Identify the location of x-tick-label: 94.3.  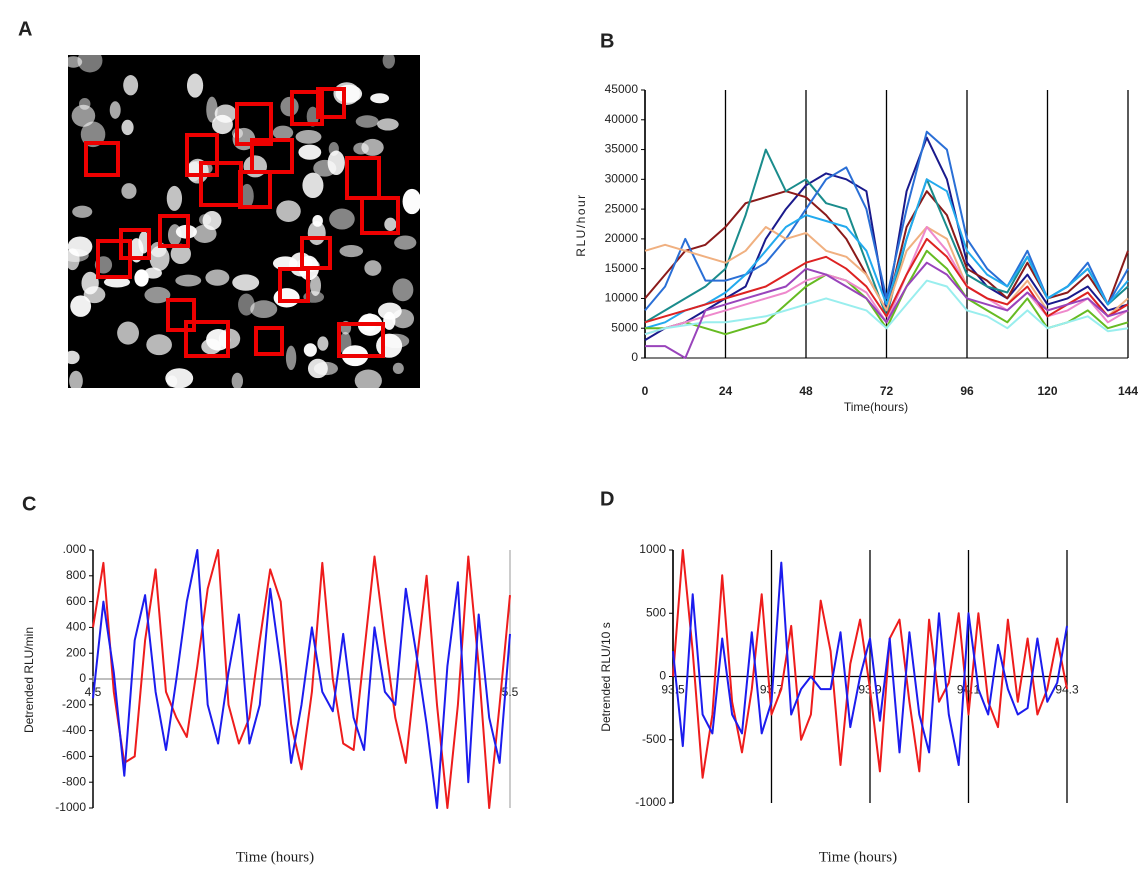
(1067, 690).